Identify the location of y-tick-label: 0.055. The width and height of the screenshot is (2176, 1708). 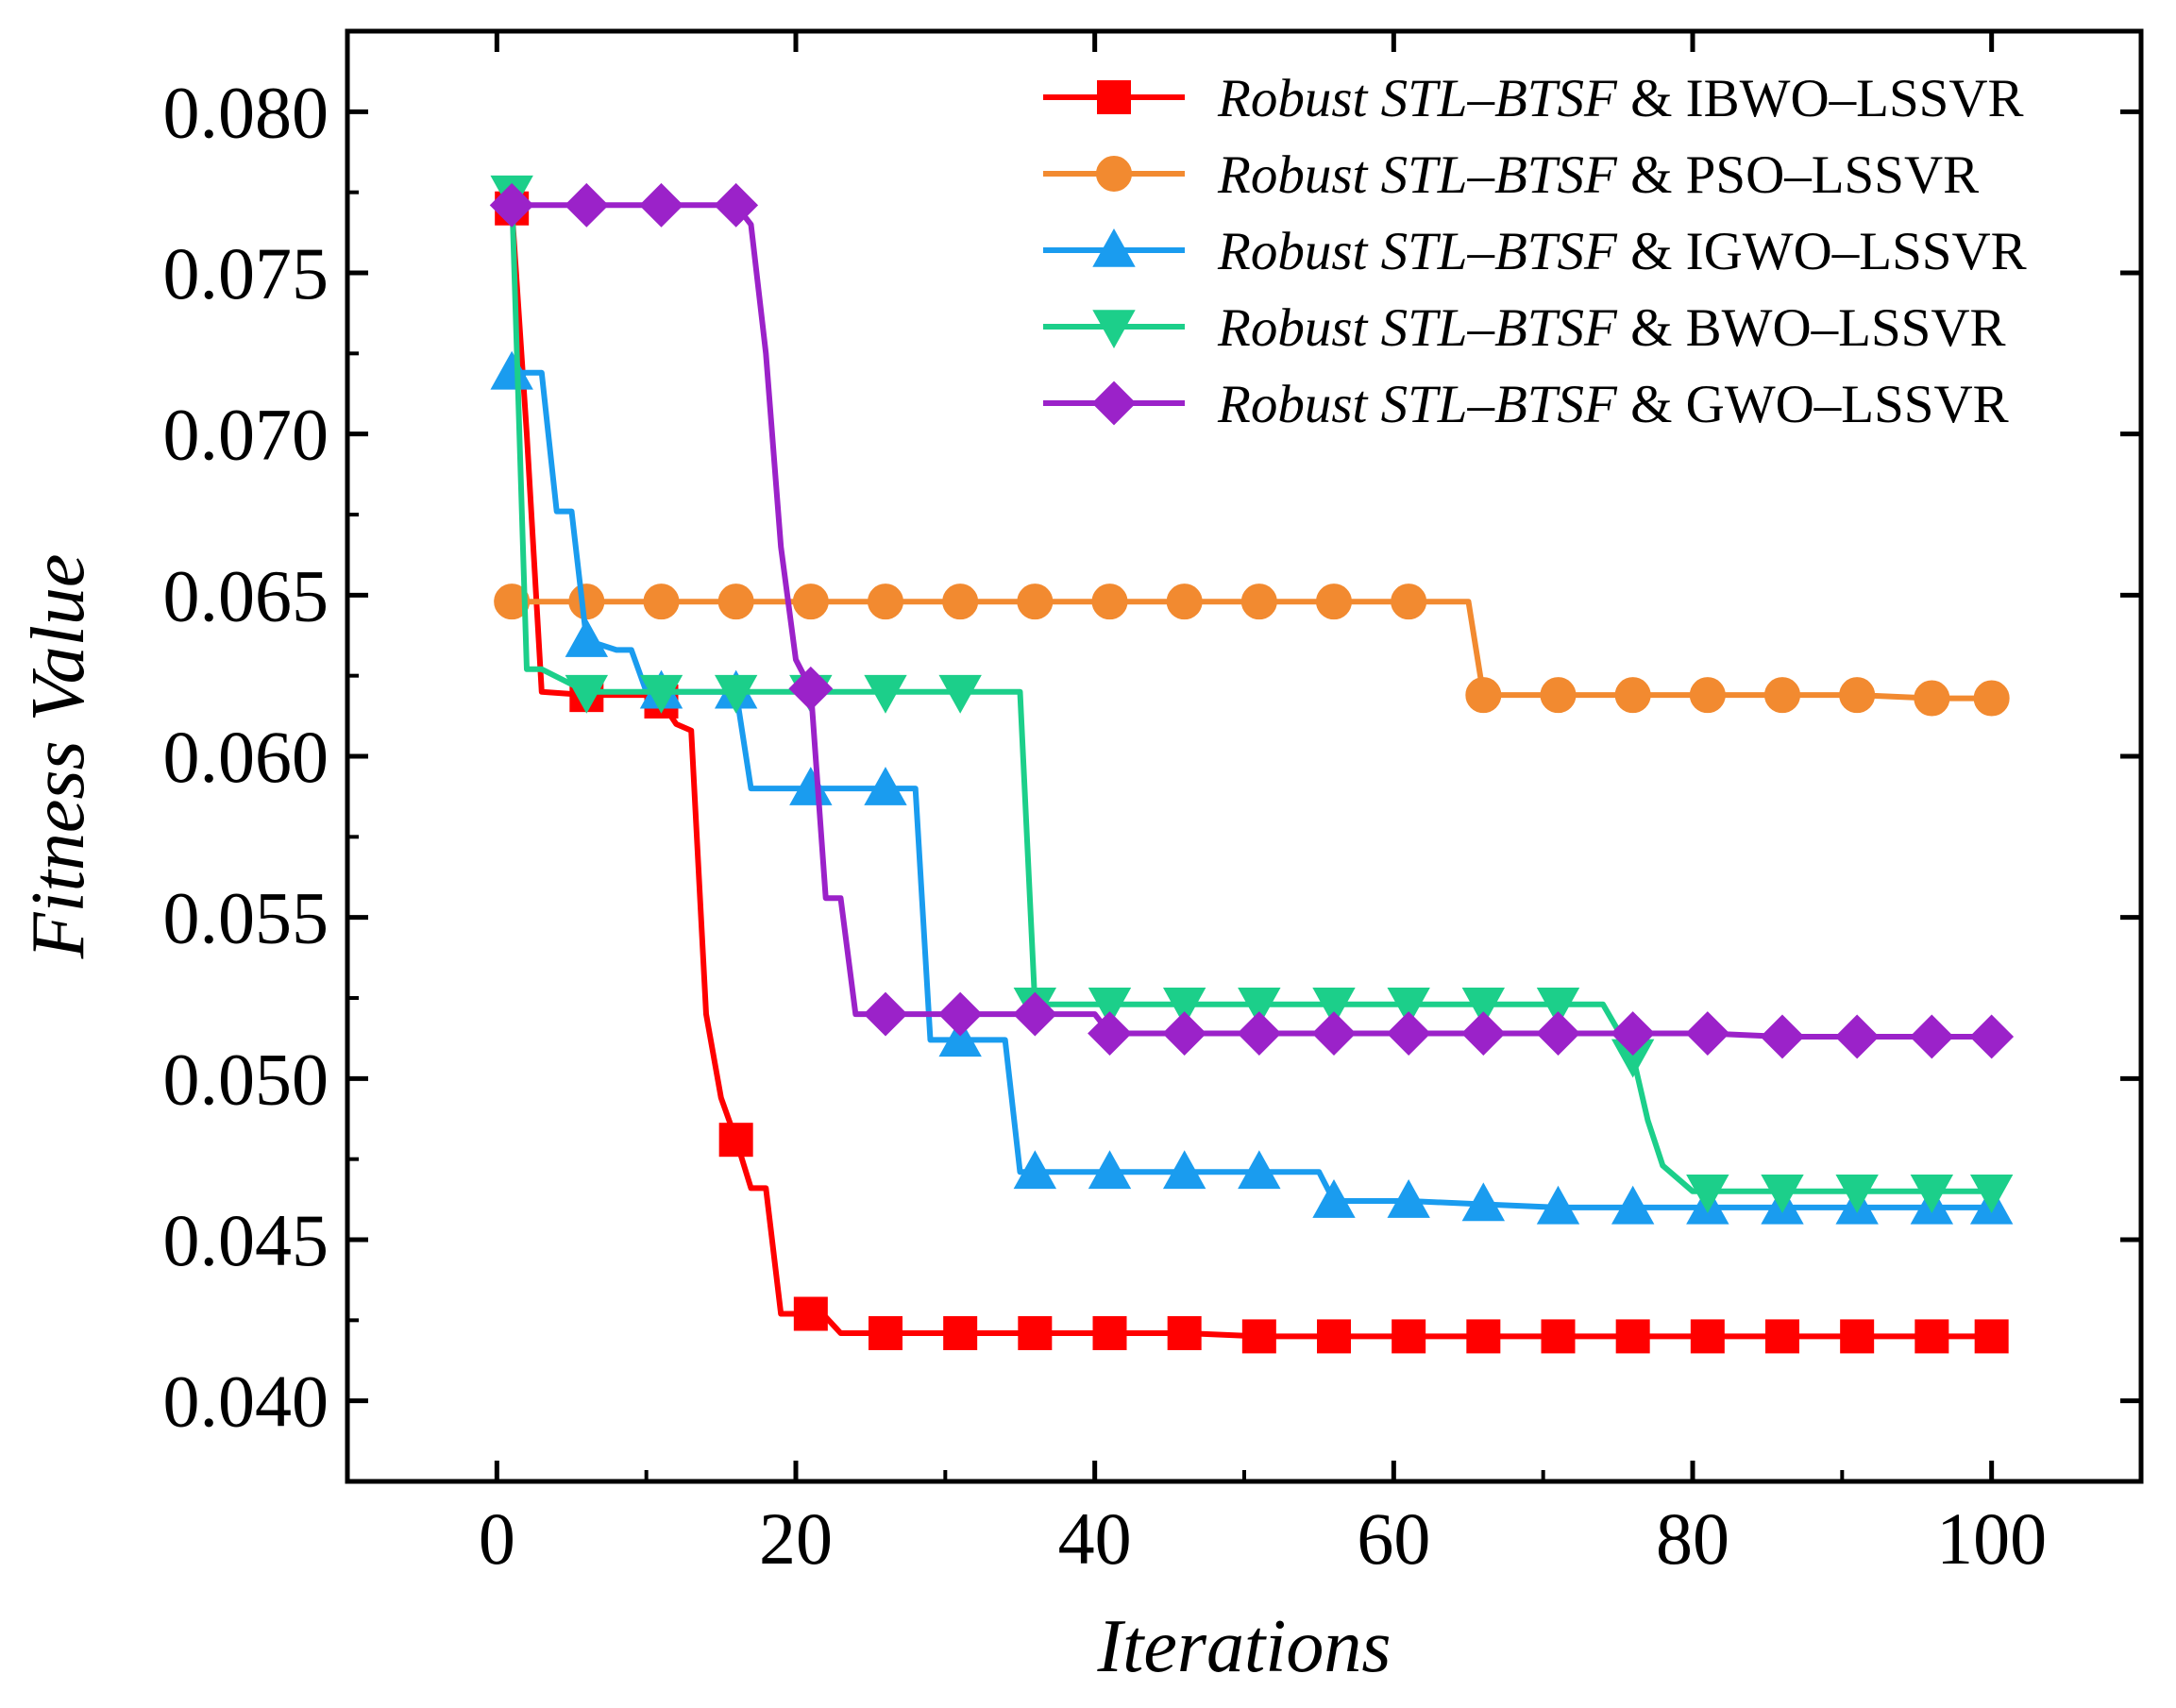
(246, 918).